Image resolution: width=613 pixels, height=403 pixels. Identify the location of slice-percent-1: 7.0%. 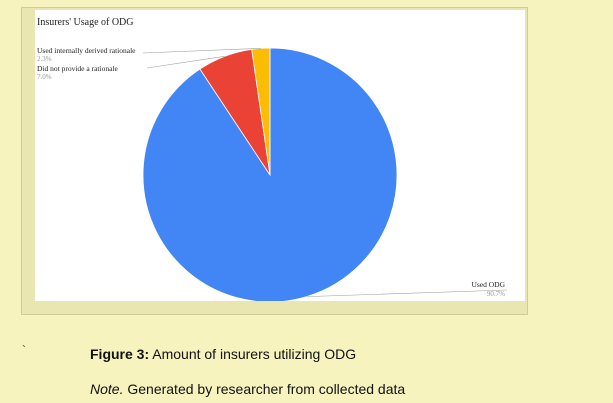
(44, 77).